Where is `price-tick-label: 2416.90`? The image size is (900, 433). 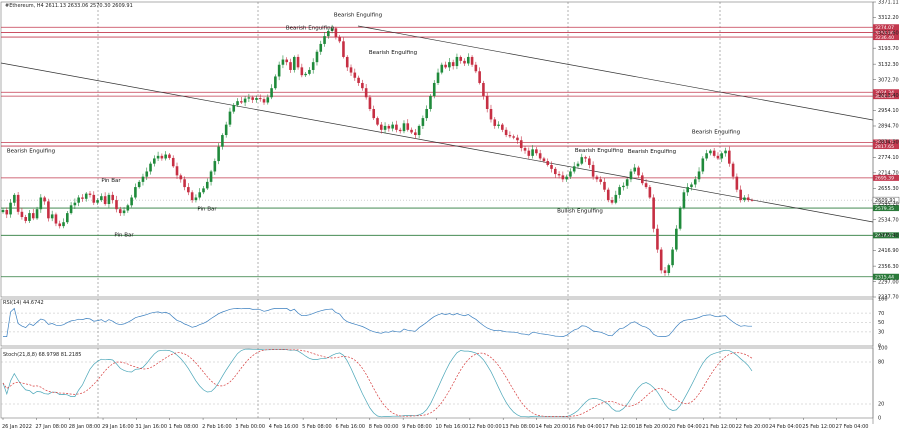 price-tick-label: 2416.90 is located at coordinates (888, 251).